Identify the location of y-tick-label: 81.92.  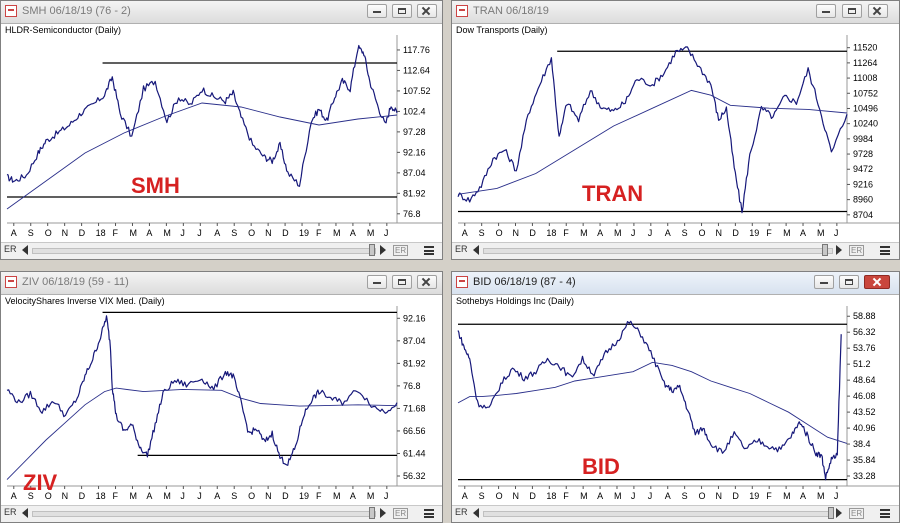
(414, 363).